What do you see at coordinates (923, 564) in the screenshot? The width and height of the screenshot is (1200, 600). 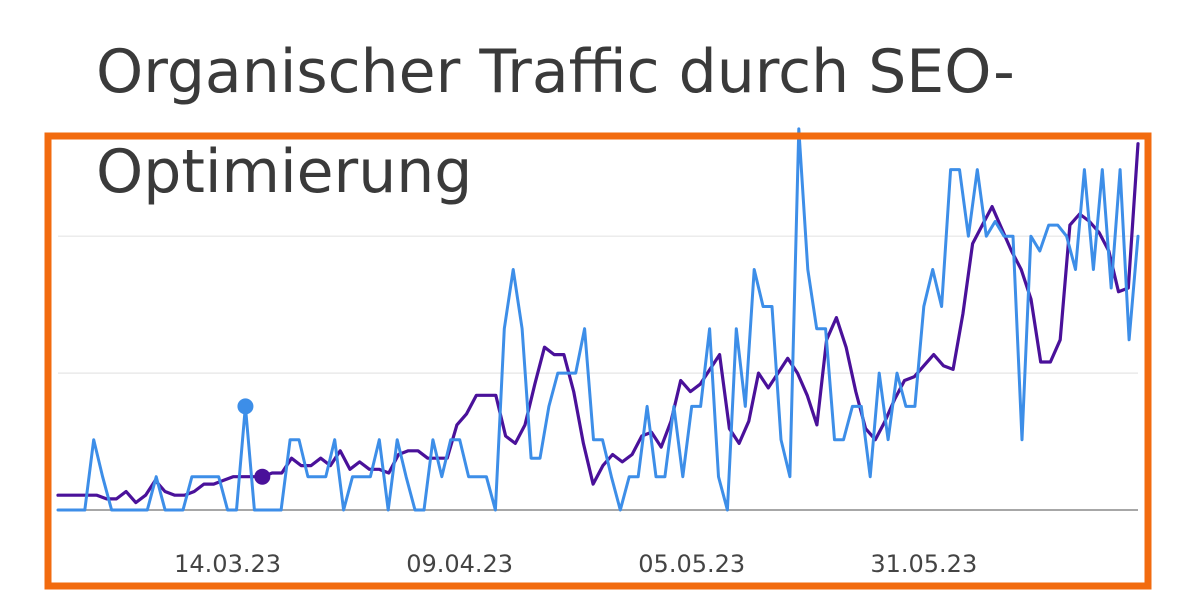 I see `x-tick-label: 31.05.23` at bounding box center [923, 564].